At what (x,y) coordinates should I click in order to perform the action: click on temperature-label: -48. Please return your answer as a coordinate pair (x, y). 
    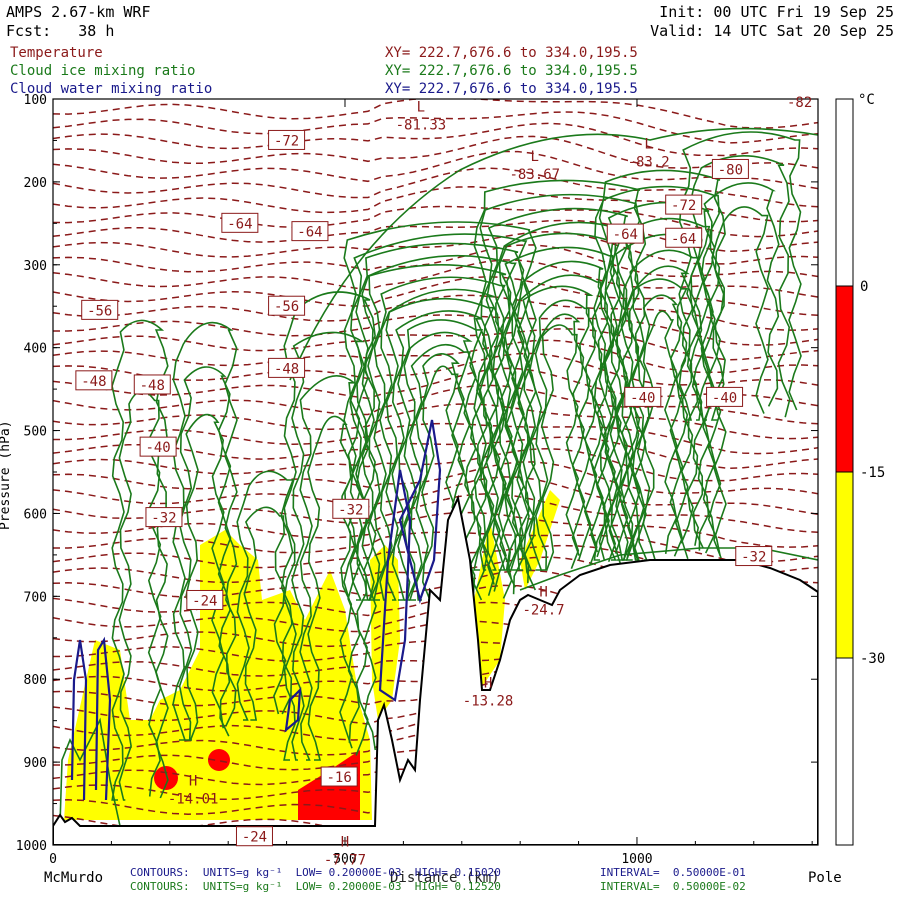
    Looking at the image, I should click on (287, 367).